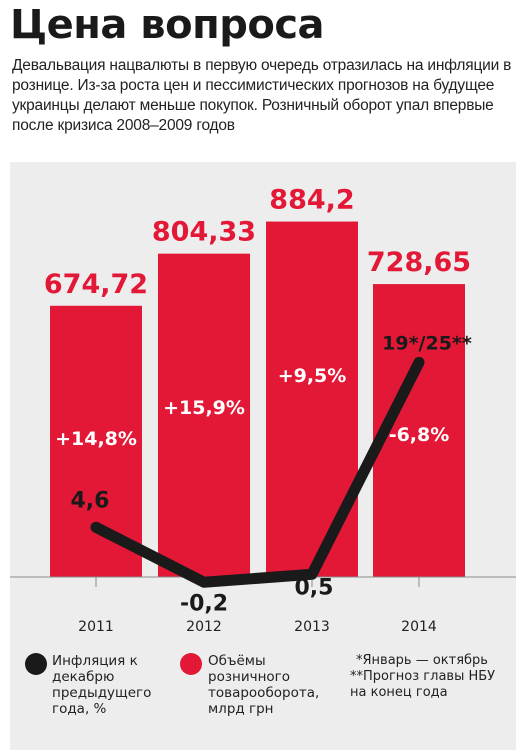  What do you see at coordinates (419, 627) in the screenshot?
I see `x-tick-label: 2014` at bounding box center [419, 627].